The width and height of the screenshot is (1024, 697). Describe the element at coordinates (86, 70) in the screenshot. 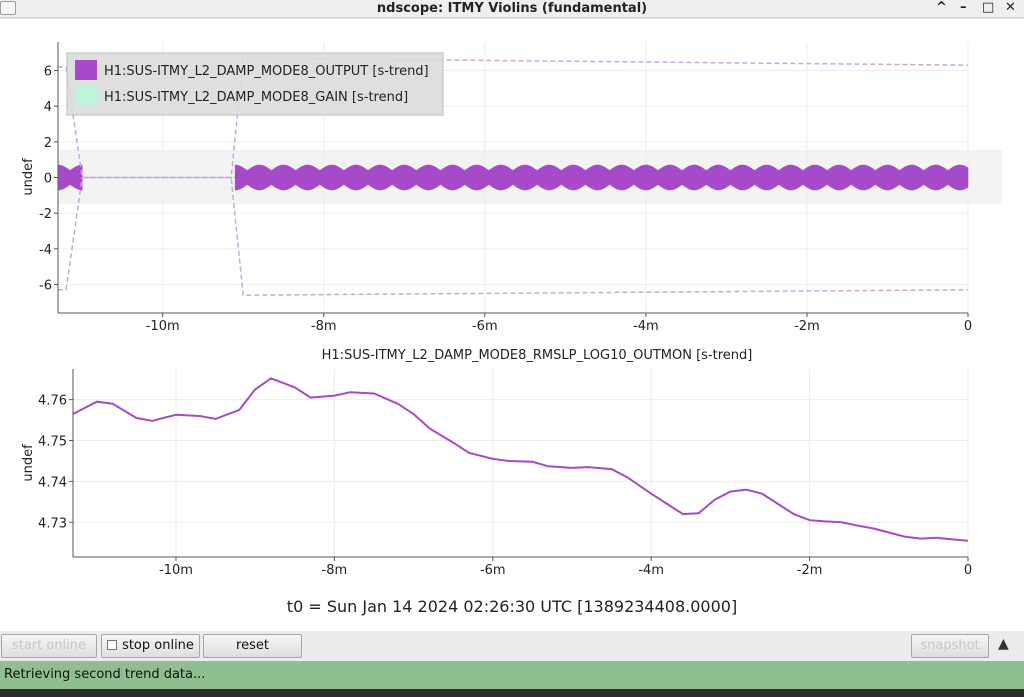

I see `legend-swatch-output` at that location.